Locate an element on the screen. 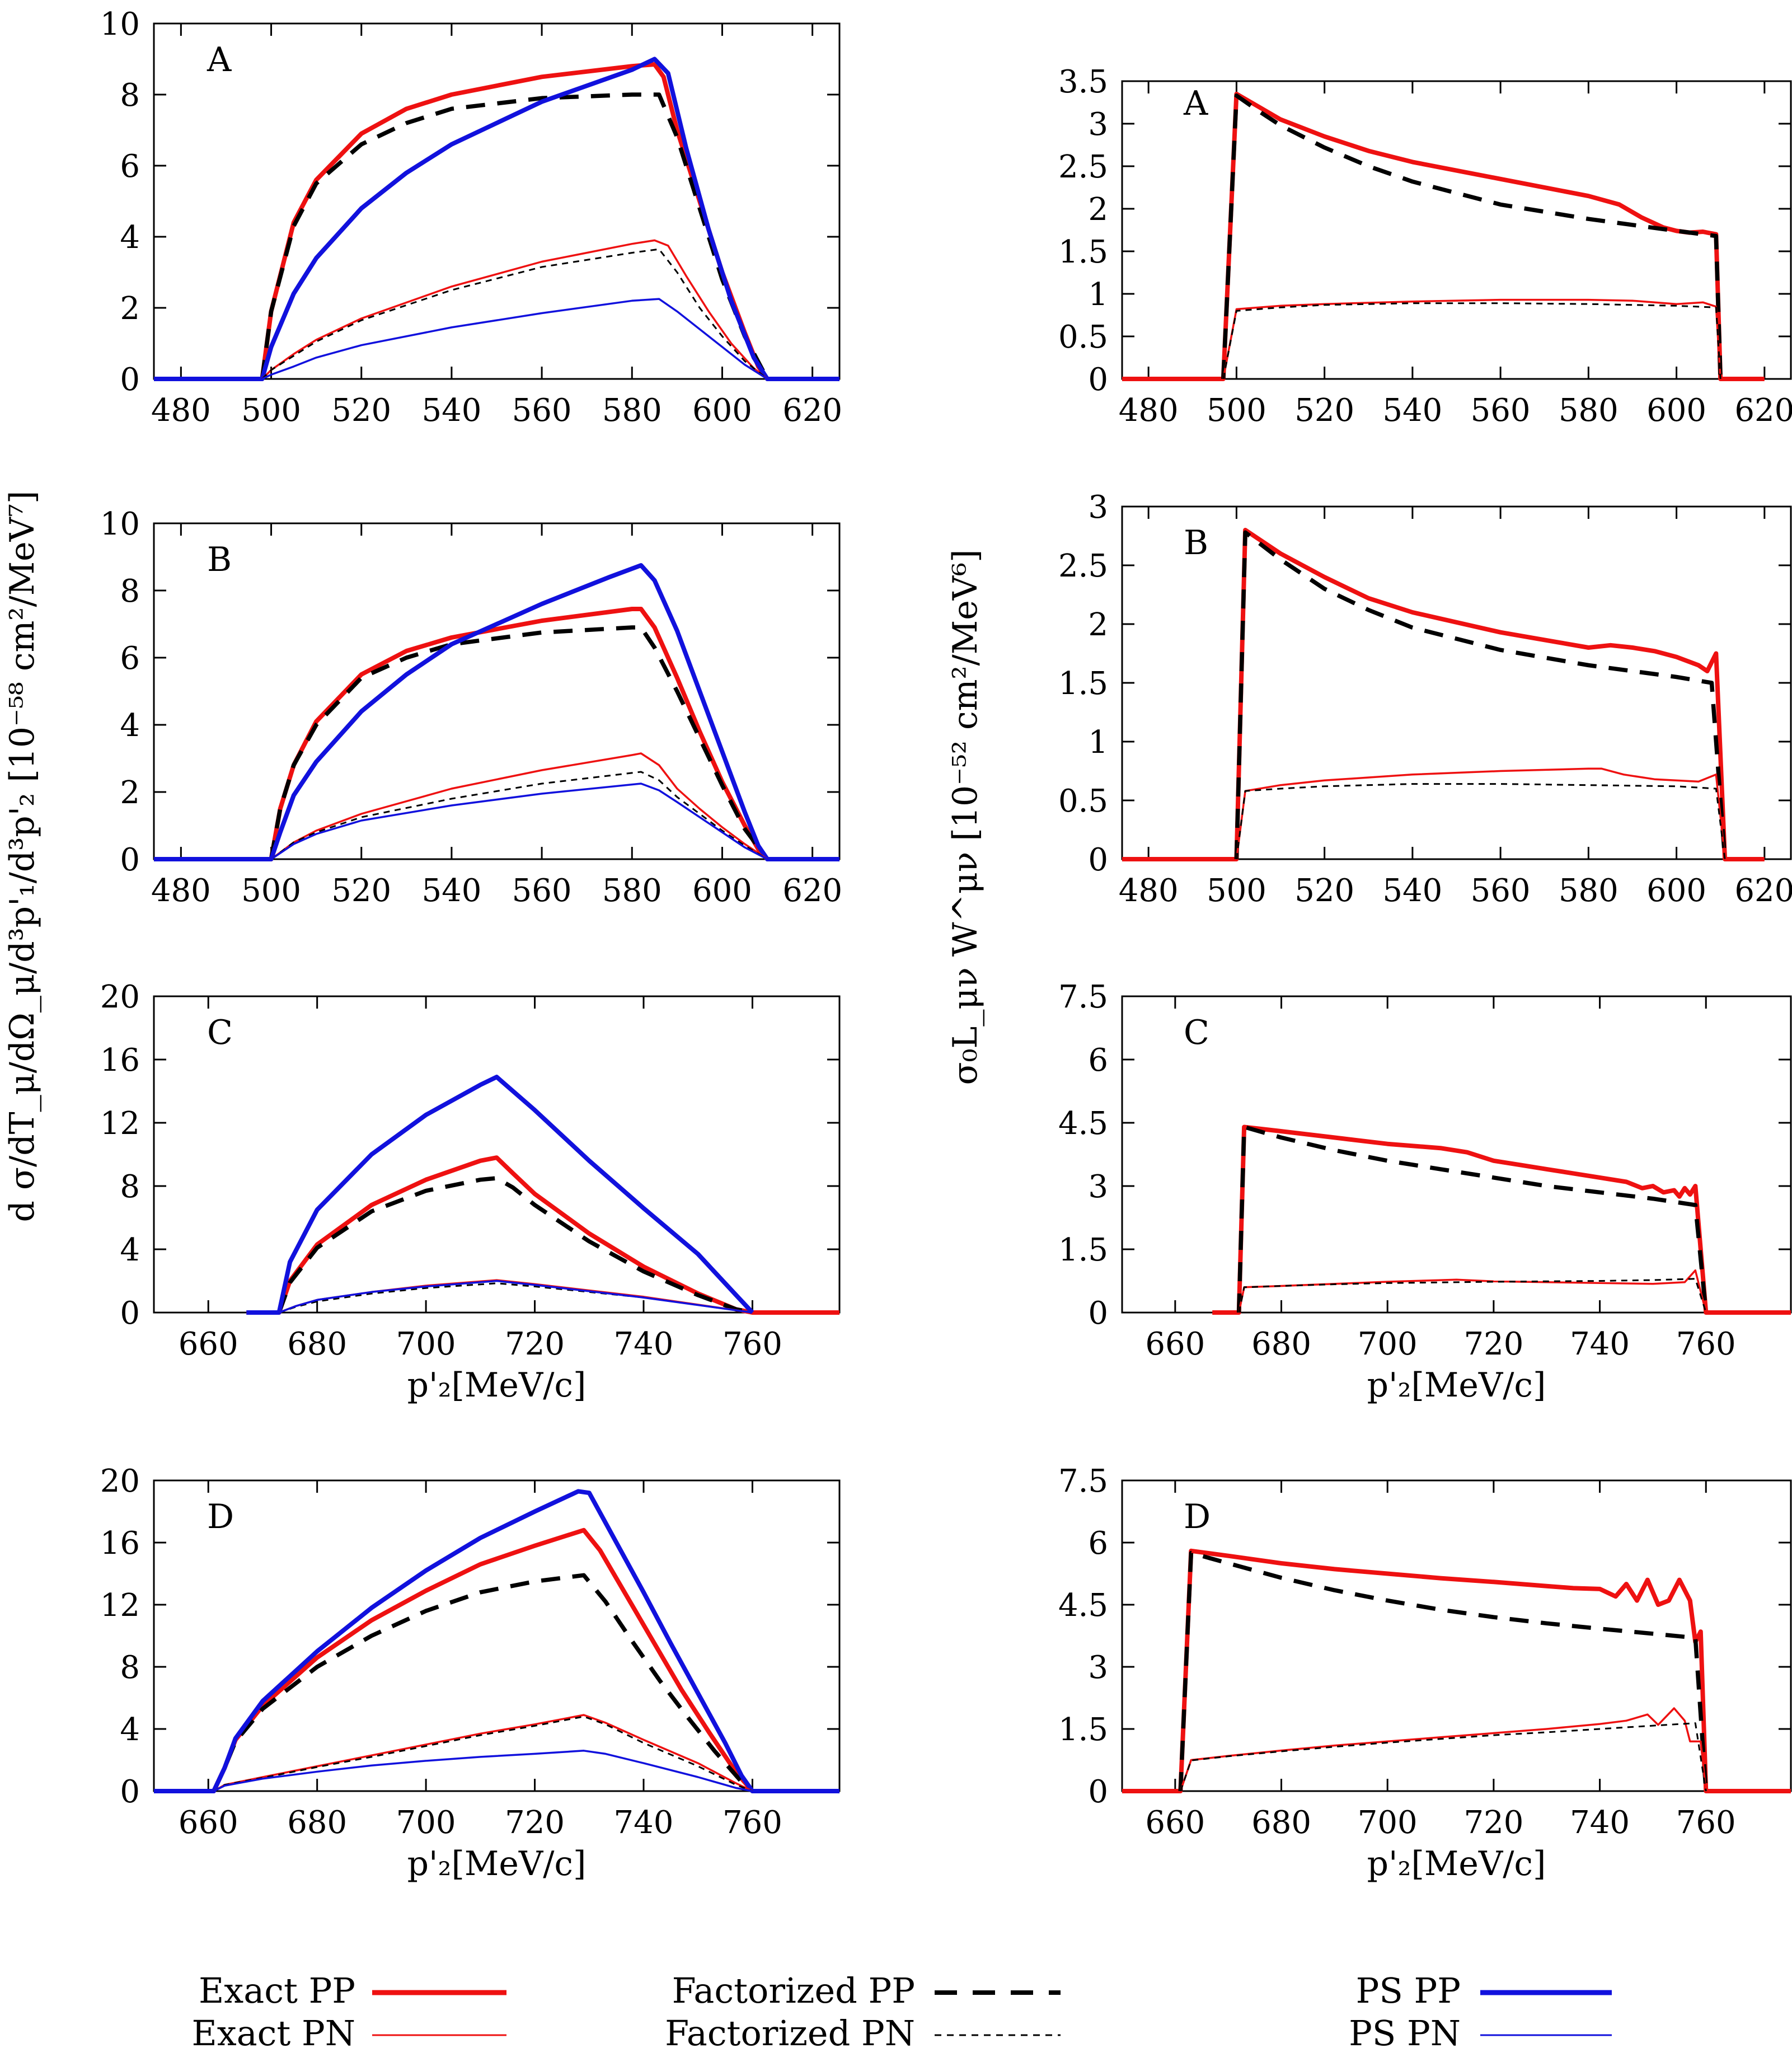 Image resolution: width=1792 pixels, height=2062 pixels. right-y-axis-label: σ₀L_μν W^μν [10⁻⁵² cm²/MeV⁶] is located at coordinates (965, 817).